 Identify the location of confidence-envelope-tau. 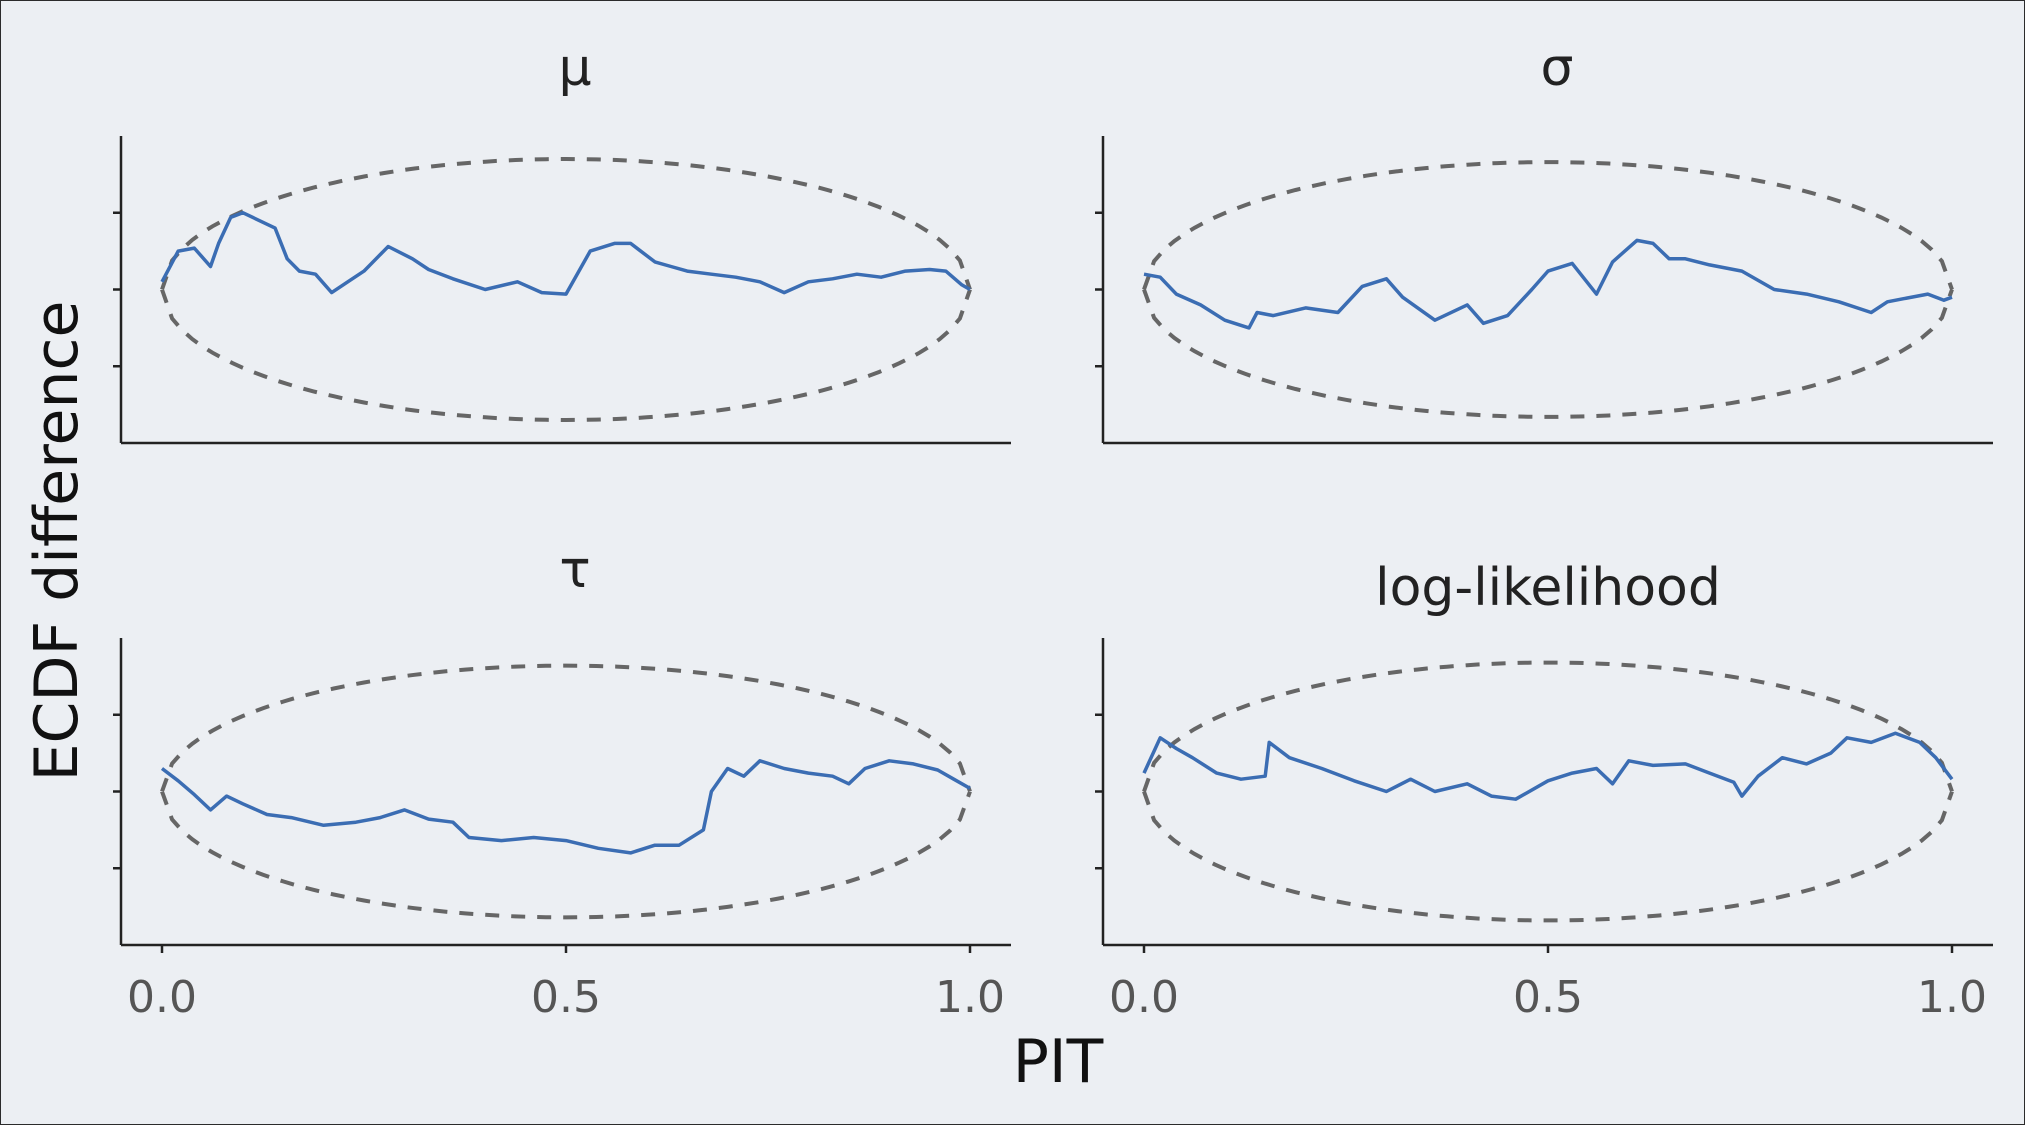
(566, 791).